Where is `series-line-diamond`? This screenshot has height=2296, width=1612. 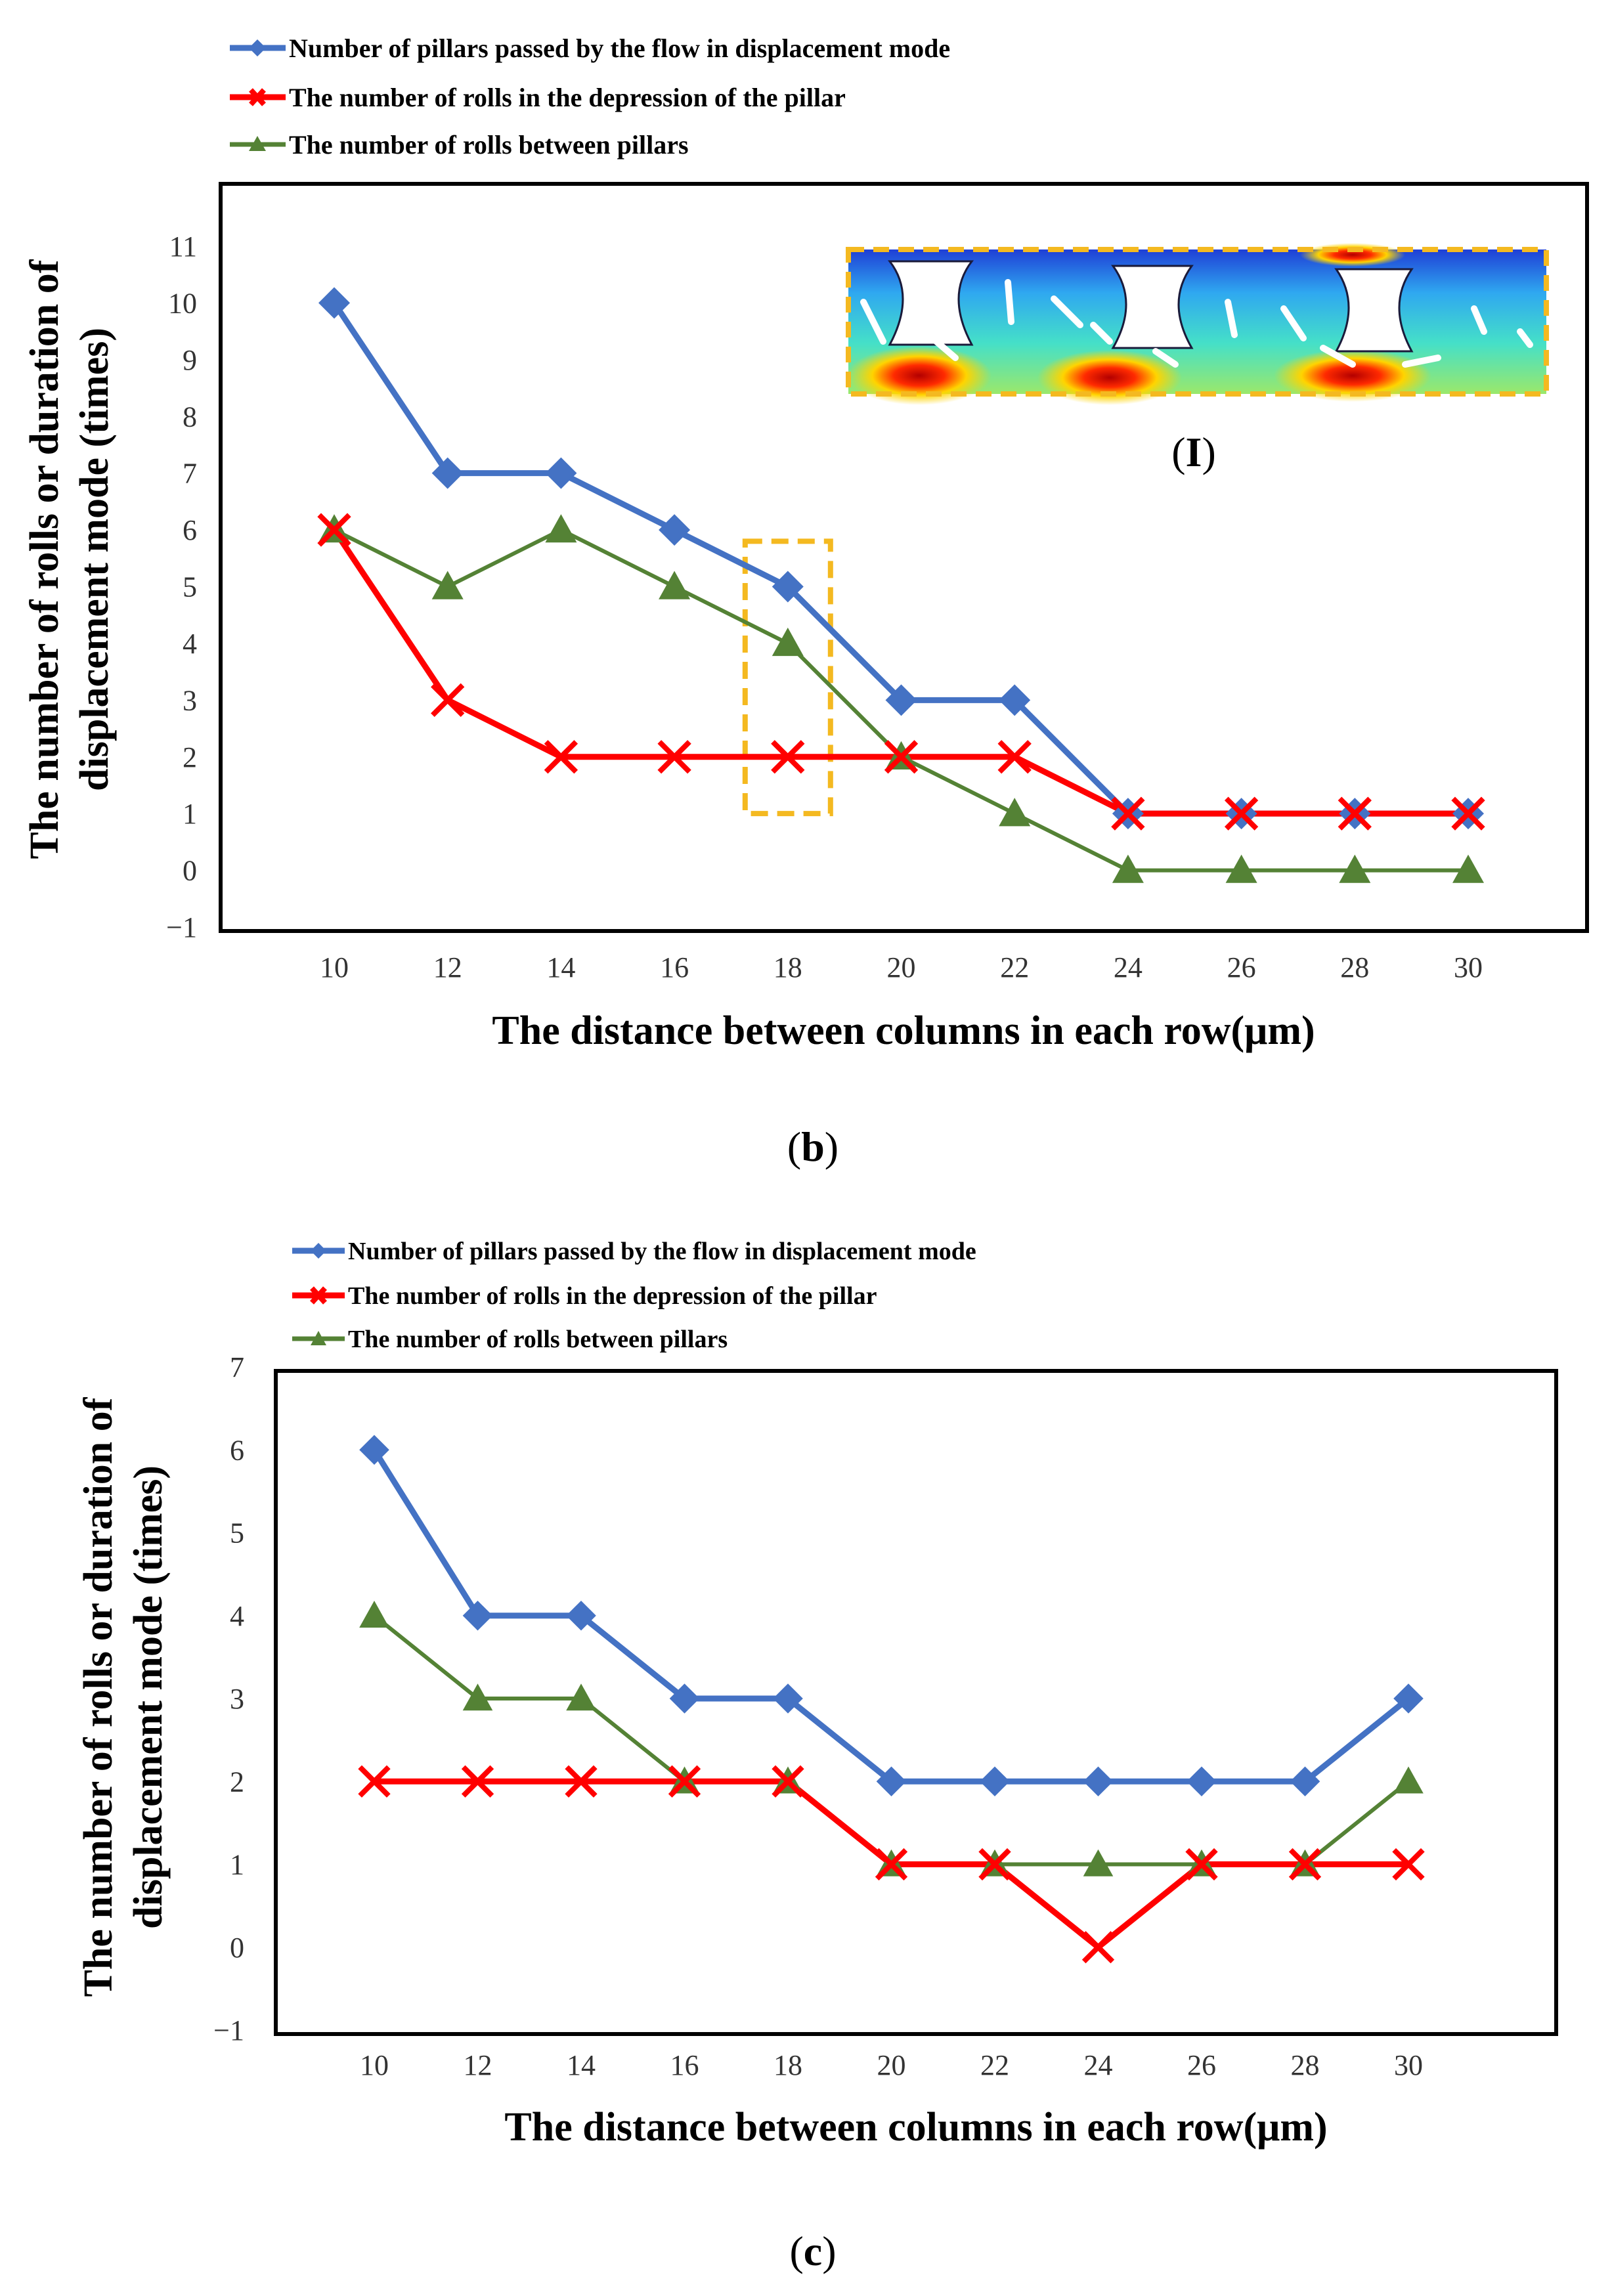 series-line-diamond is located at coordinates (891, 1617).